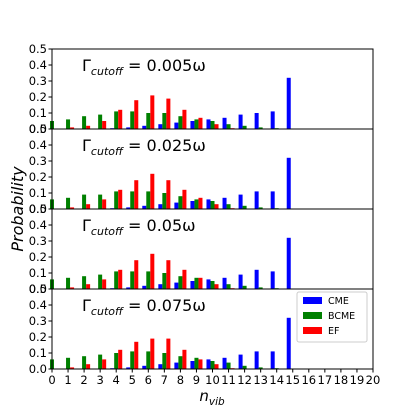  Describe the element at coordinates (144, 127) in the screenshot. I see `bar-cme-p1-n6` at that location.